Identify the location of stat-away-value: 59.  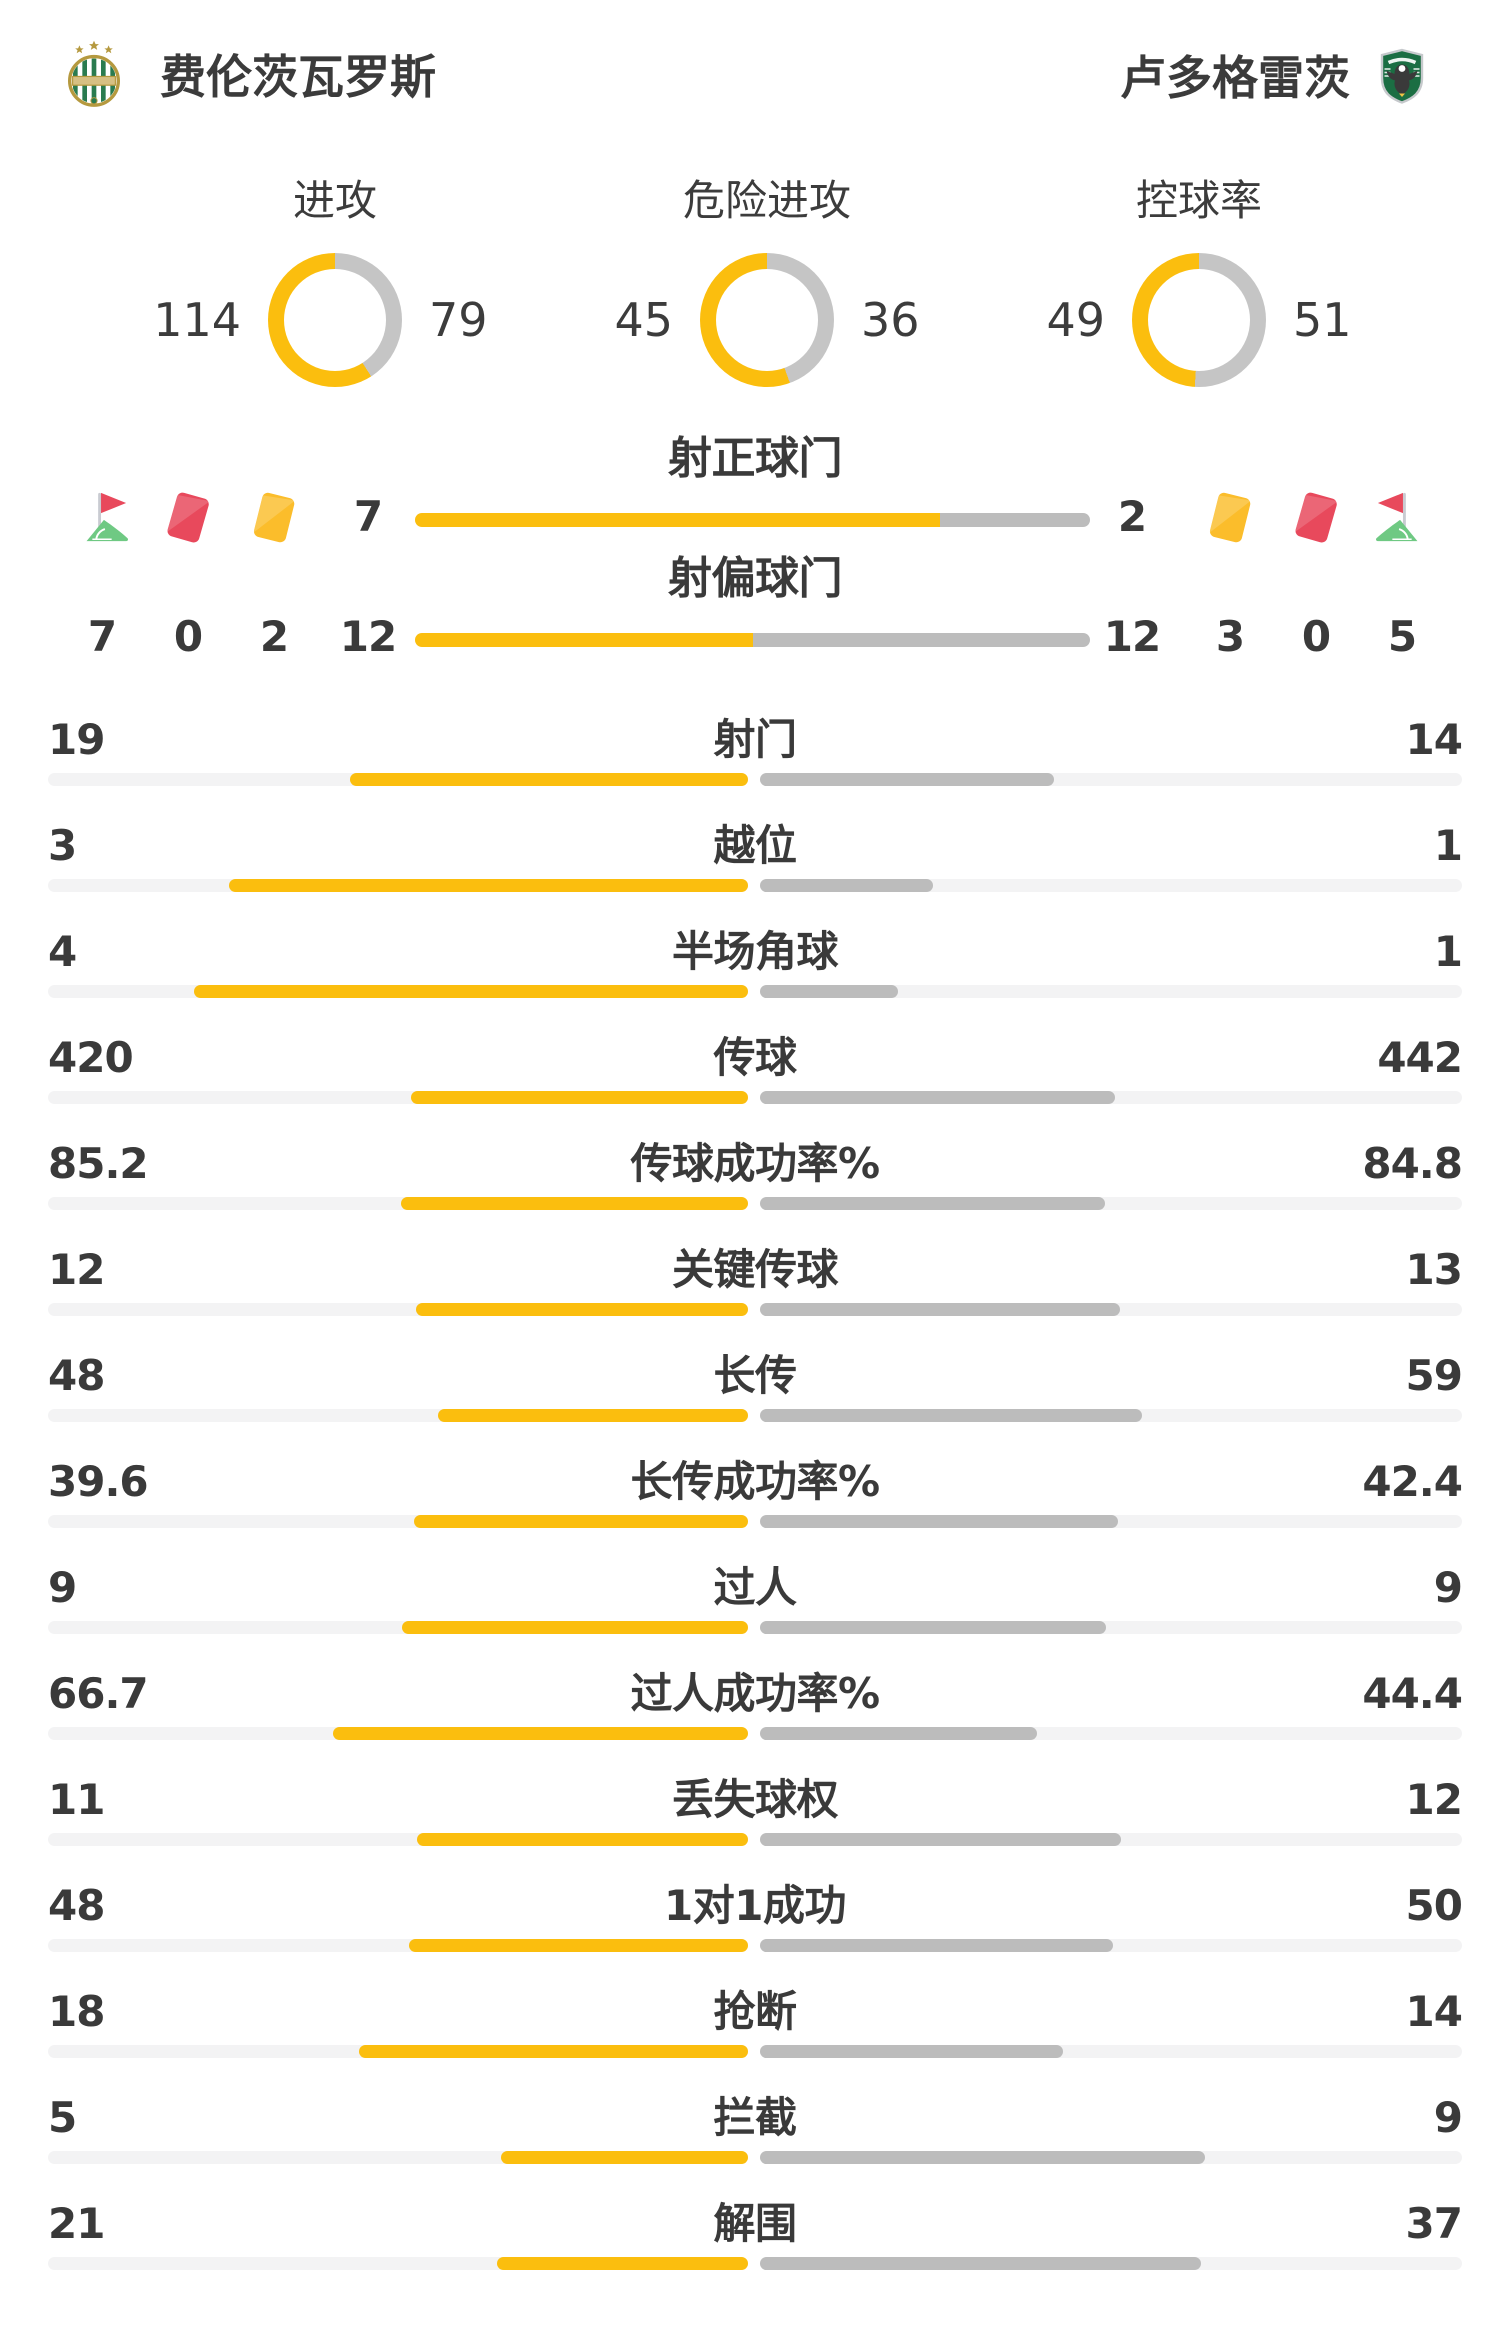
(1434, 1375).